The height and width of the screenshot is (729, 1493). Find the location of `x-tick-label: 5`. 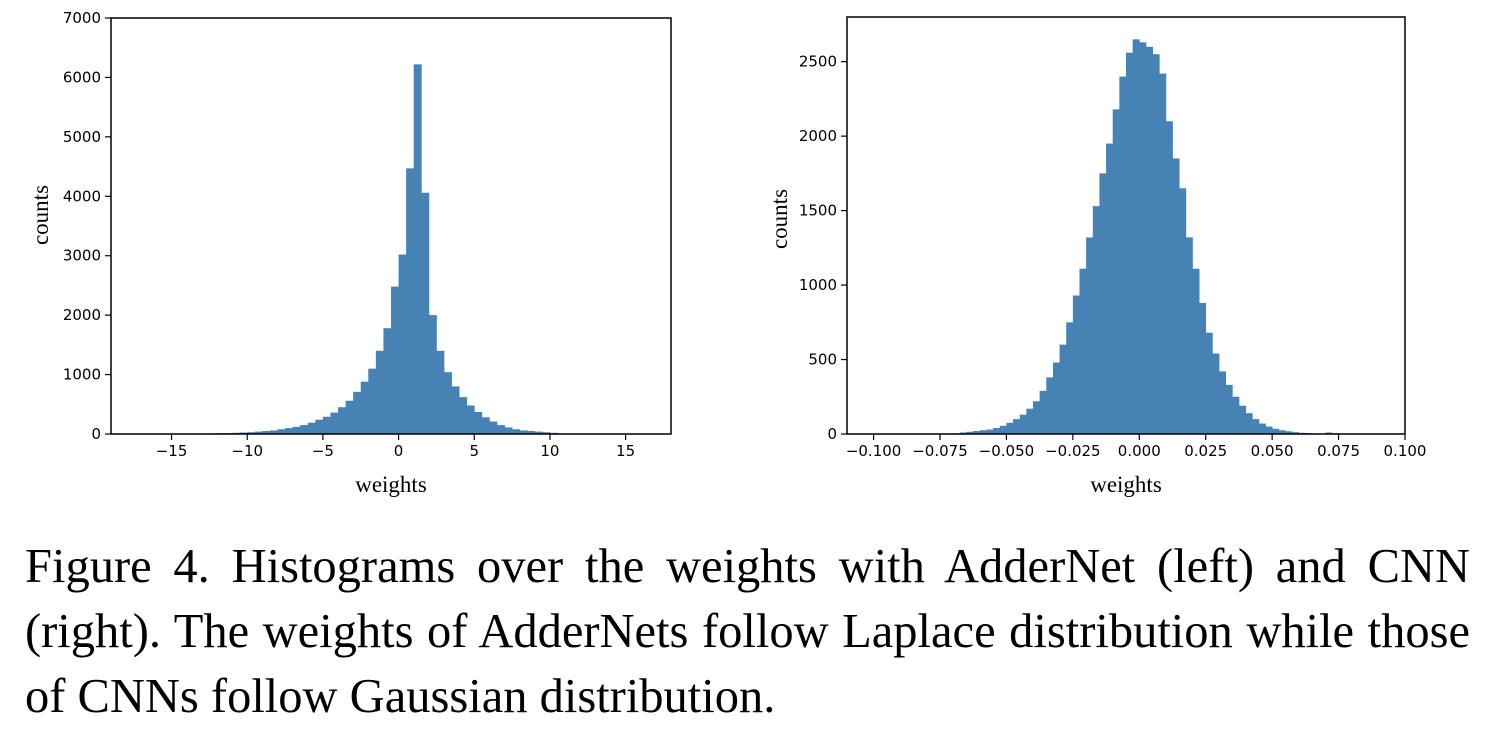

x-tick-label: 5 is located at coordinates (474, 451).